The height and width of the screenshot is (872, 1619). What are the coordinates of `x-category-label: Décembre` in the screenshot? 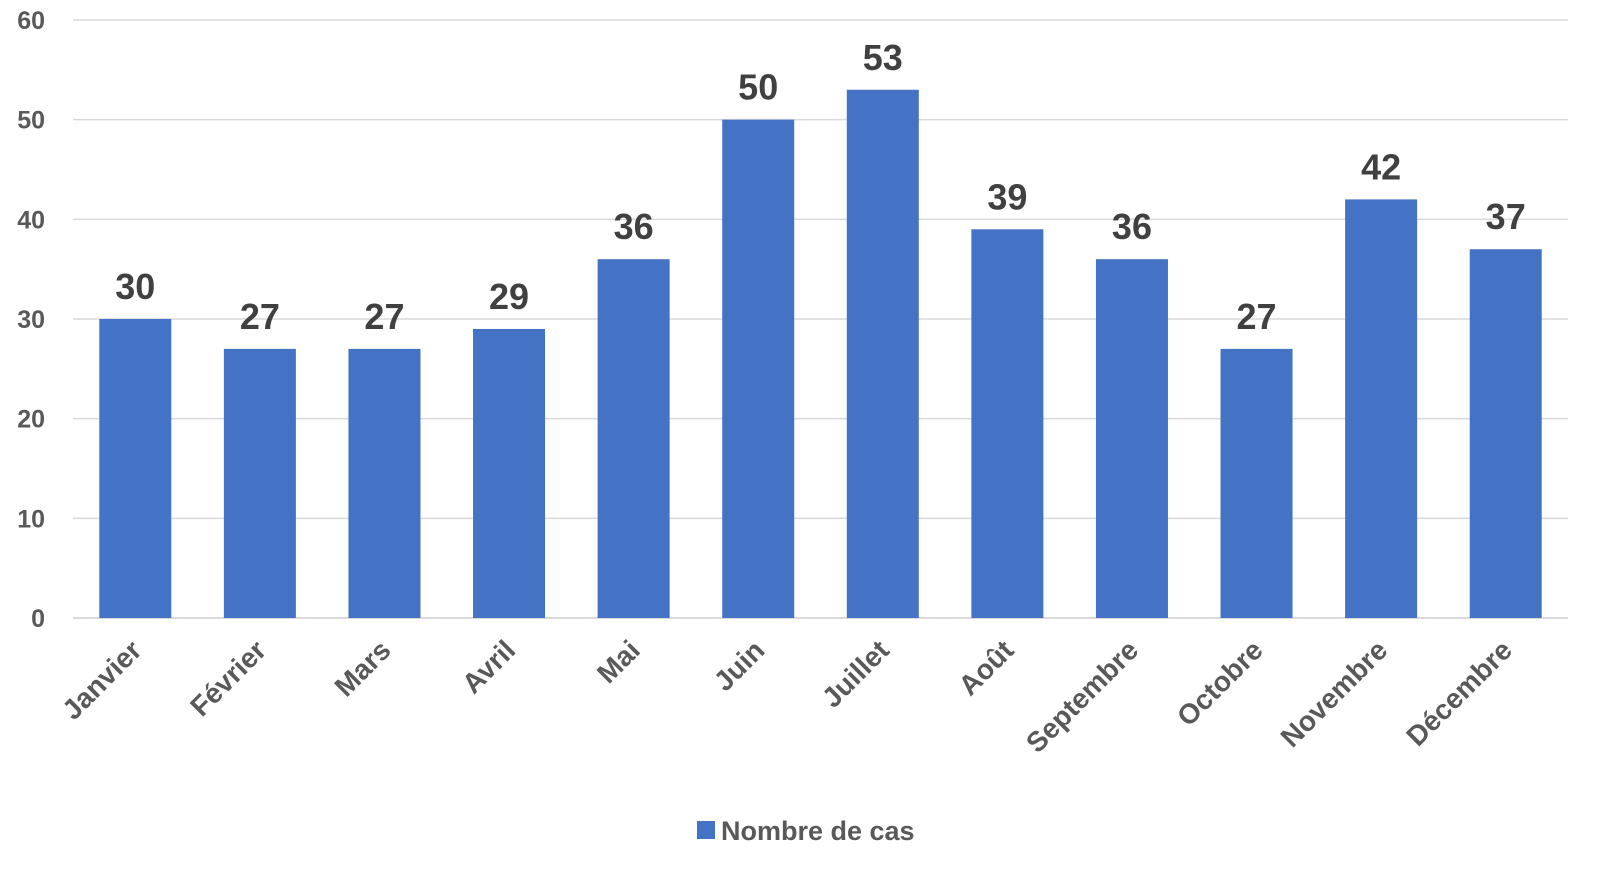 It's located at (1459, 693).